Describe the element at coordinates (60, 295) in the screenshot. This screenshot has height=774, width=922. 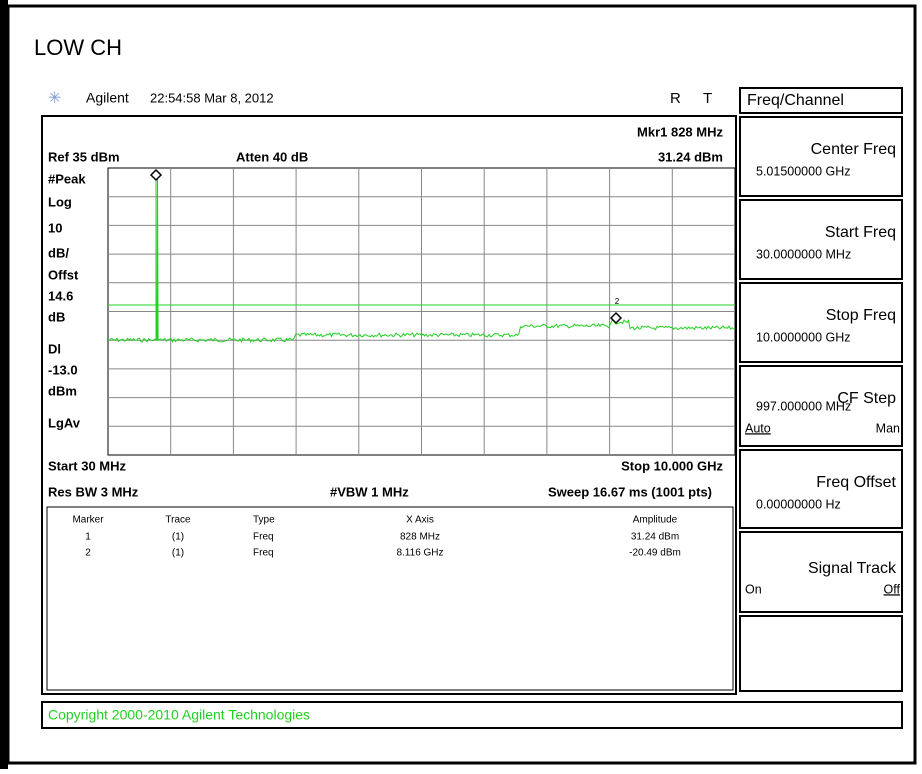
I see `scale-label: 14.6` at that location.